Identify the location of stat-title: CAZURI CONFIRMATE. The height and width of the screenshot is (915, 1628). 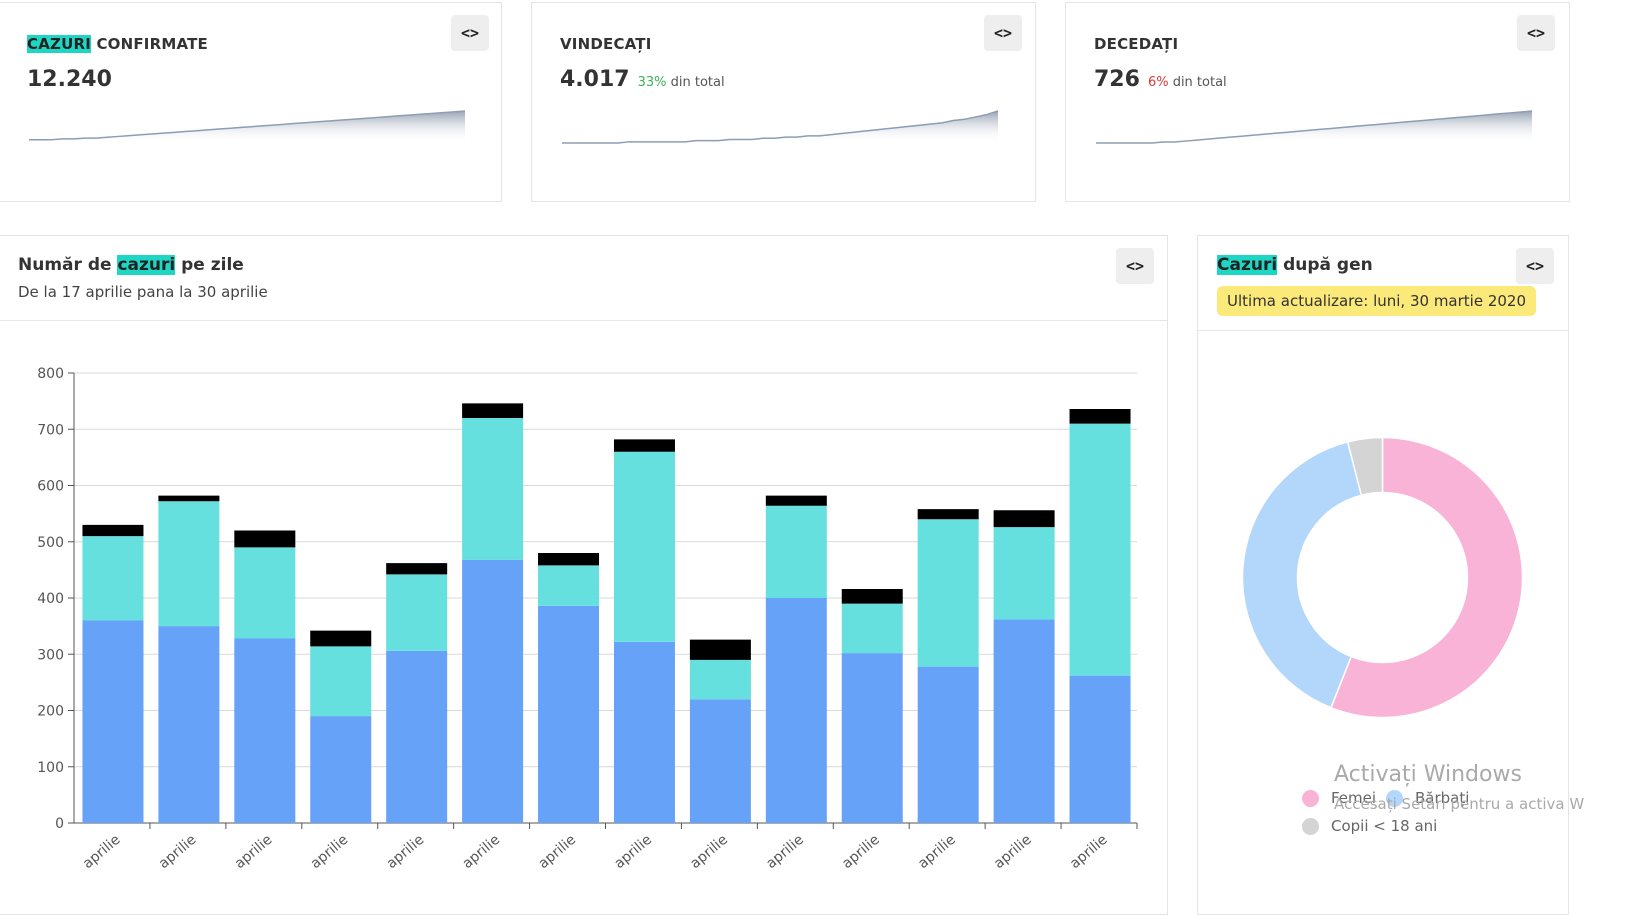
(117, 44).